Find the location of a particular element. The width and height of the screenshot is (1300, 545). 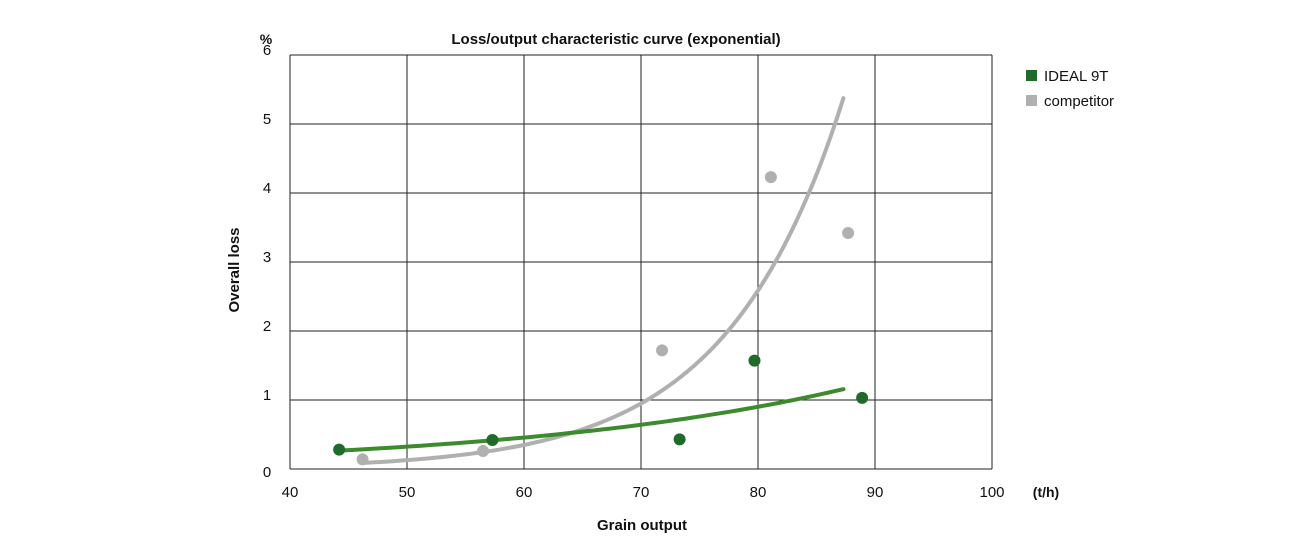

y-tick-label: 3 is located at coordinates (267, 257).